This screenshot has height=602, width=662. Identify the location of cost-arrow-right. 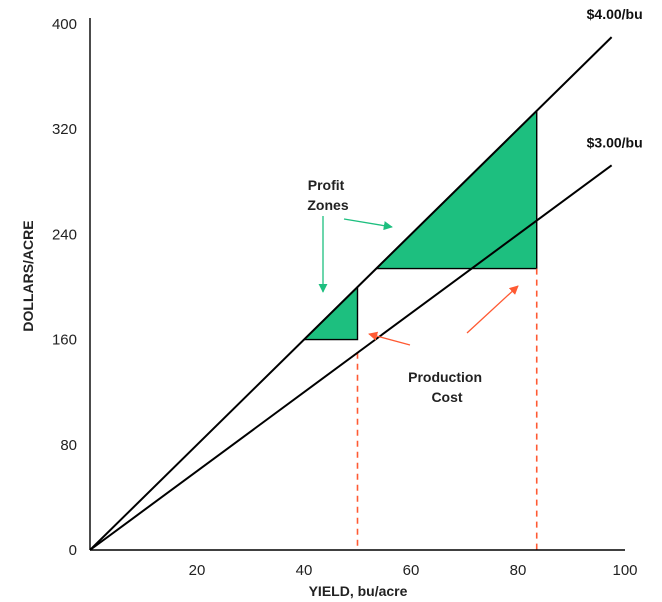
(492, 309).